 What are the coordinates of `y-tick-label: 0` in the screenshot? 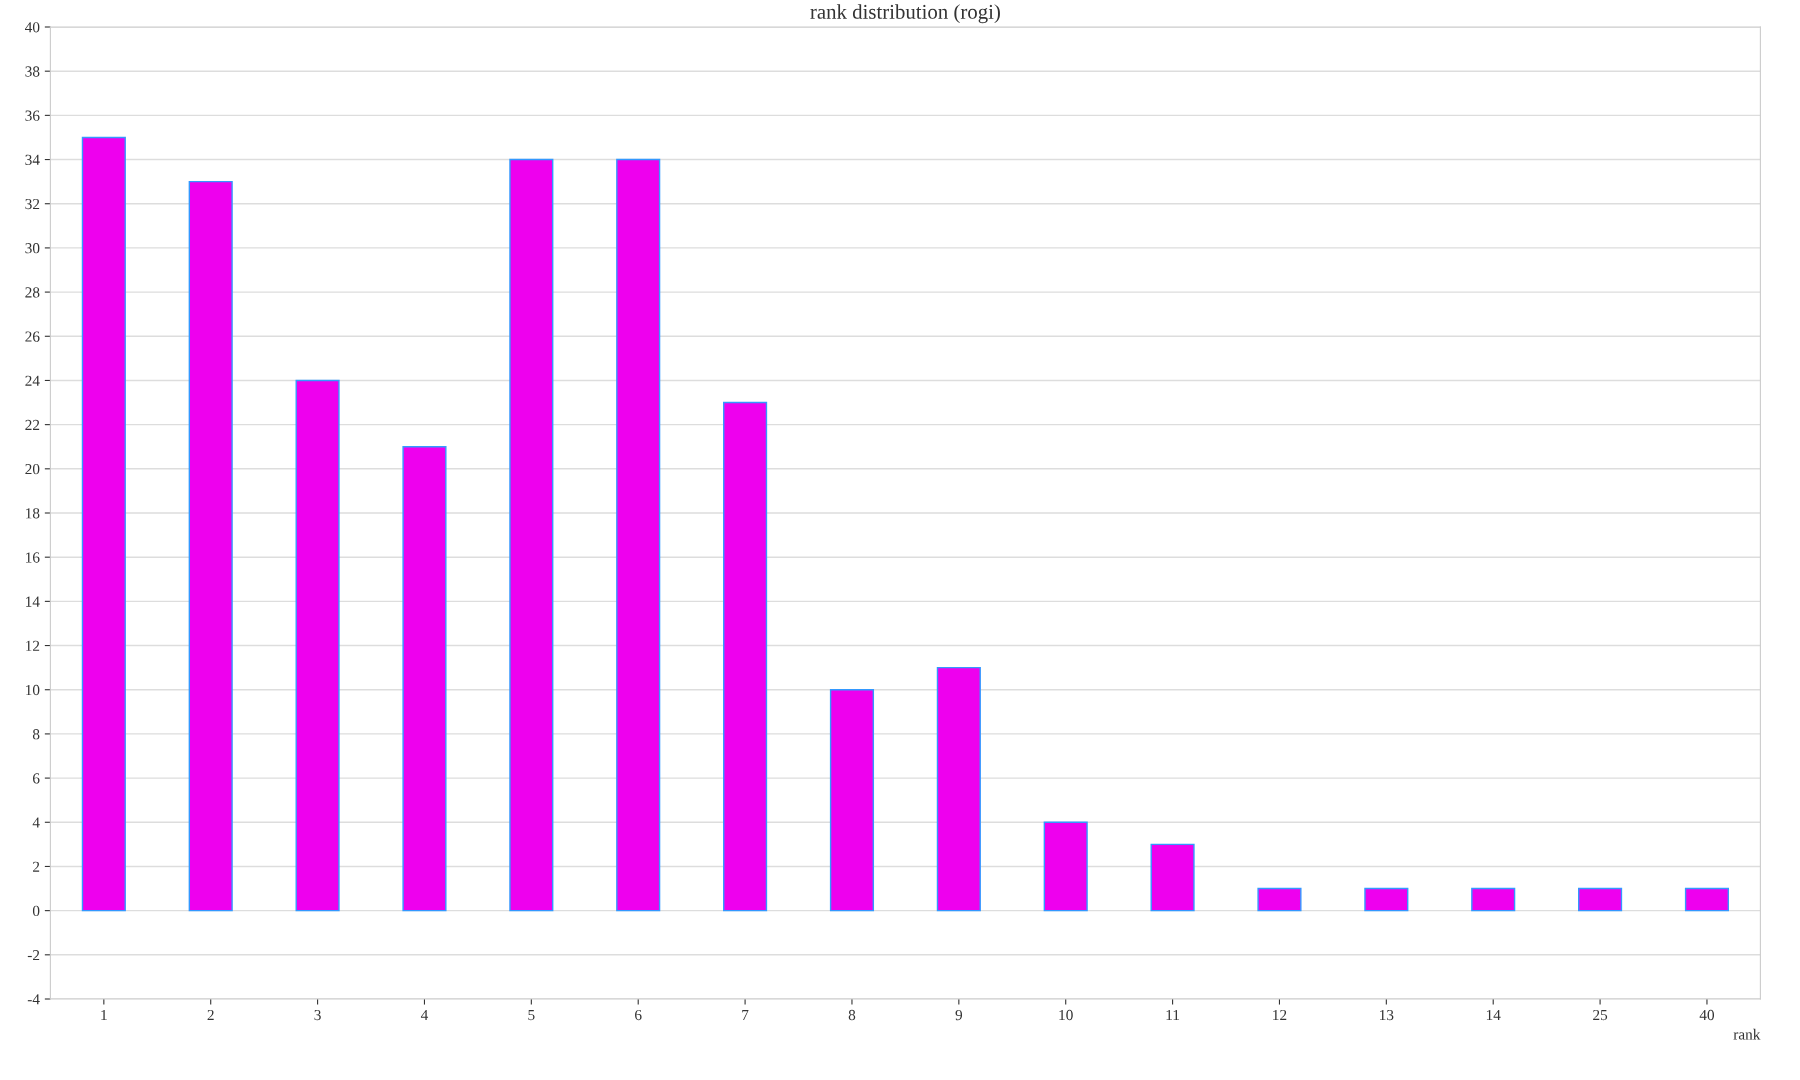 It's located at (36, 911).